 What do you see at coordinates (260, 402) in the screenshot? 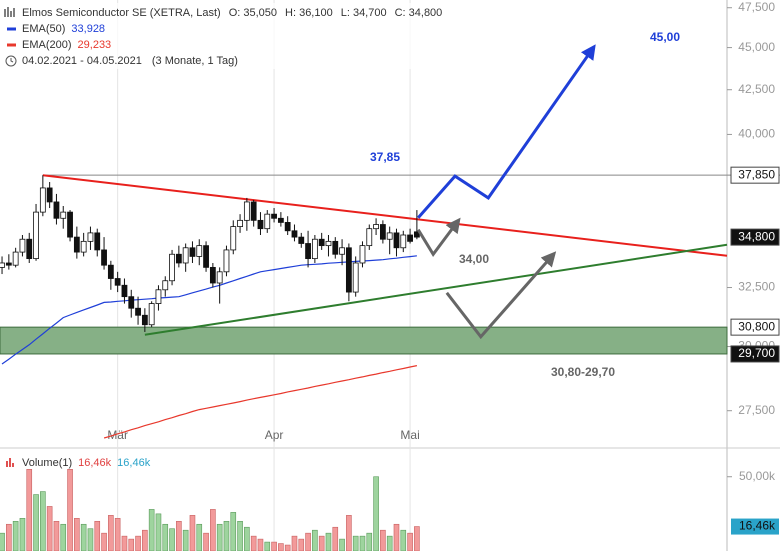
I see `ema-line` at bounding box center [260, 402].